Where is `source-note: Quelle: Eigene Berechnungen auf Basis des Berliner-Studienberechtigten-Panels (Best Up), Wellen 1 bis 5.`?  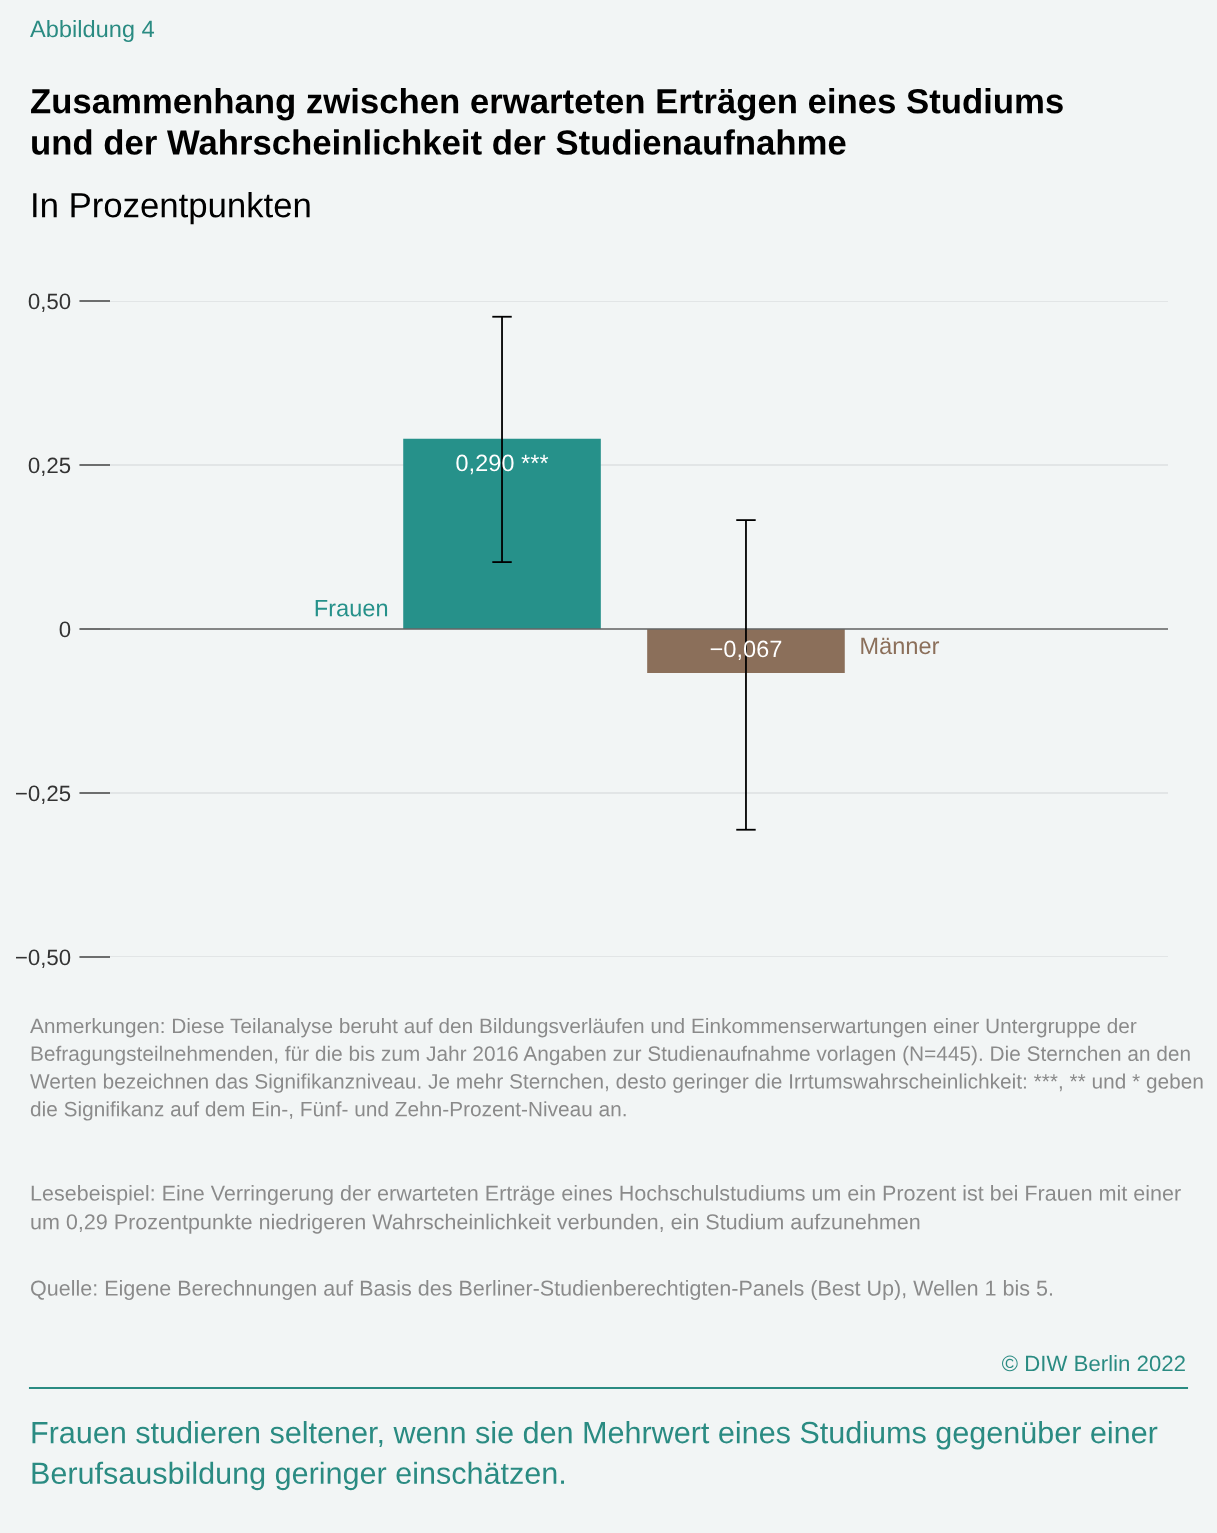 source-note: Quelle: Eigene Berechnungen auf Basis des Berliner-Studienberechtigten-Panels (Best Up), Wellen 1 bis 5. is located at coordinates (541, 1290).